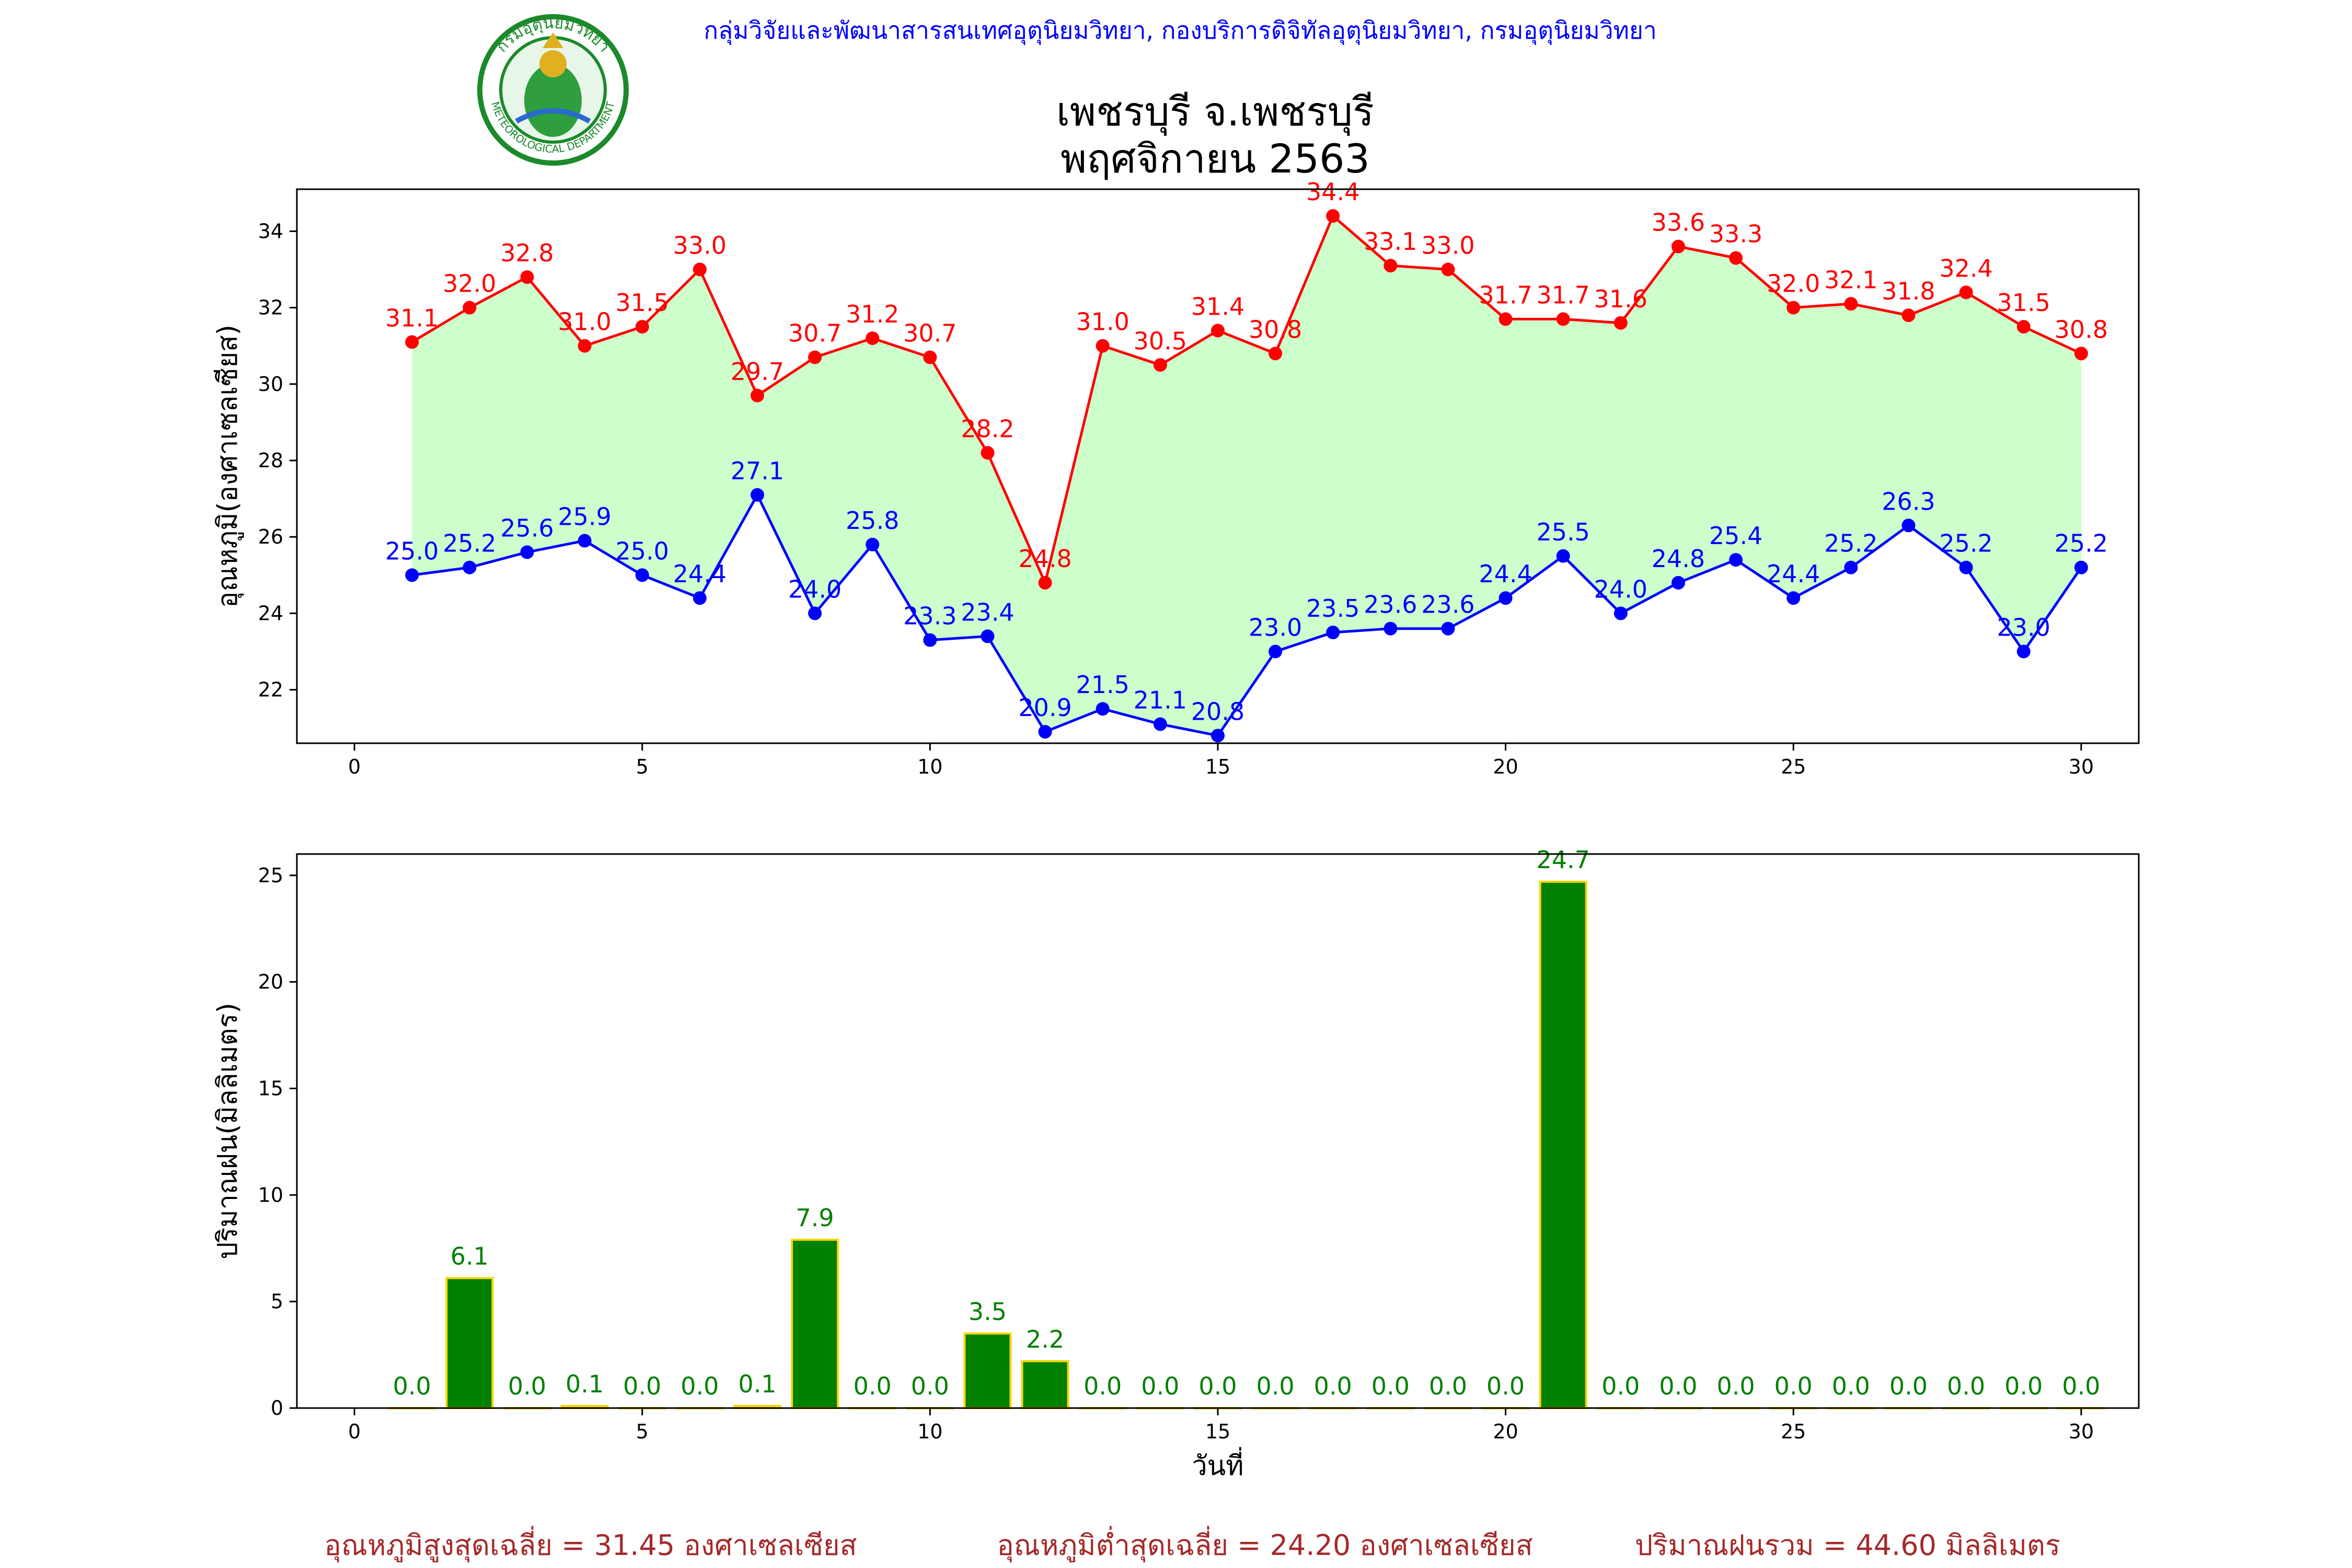 This screenshot has width=2352, height=1568. I want to click on min-temp-value-label: 25.8, so click(872, 520).